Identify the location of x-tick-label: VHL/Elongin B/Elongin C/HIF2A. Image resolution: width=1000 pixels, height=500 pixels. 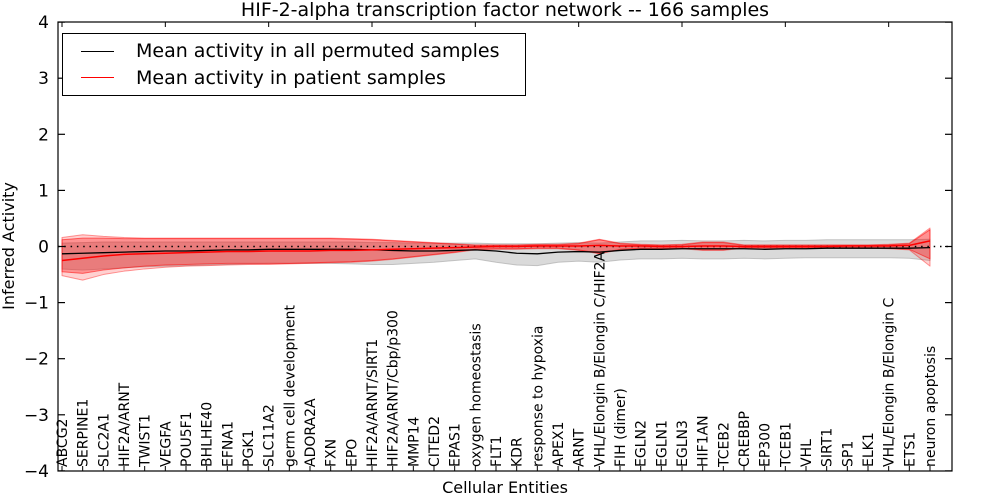
(600, 359).